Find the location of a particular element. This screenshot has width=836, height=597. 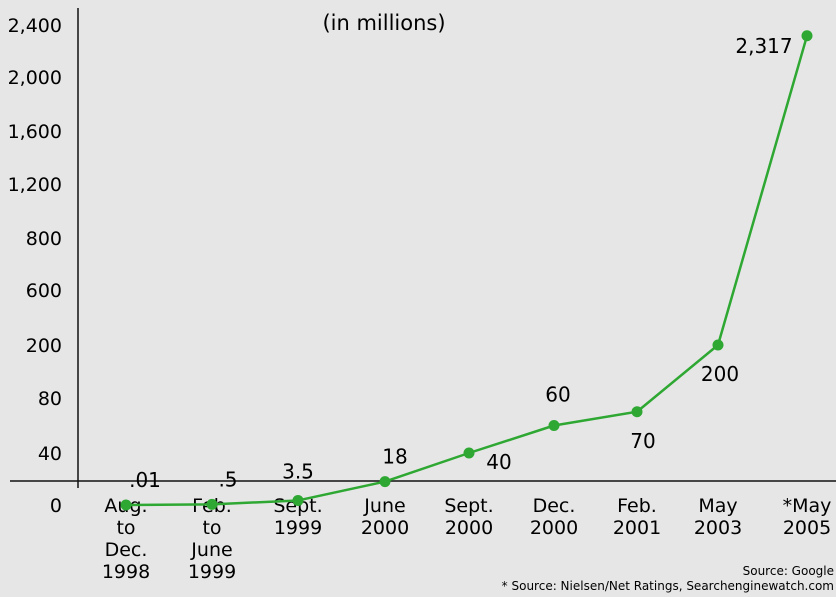

data-label: 40 is located at coordinates (498, 462).